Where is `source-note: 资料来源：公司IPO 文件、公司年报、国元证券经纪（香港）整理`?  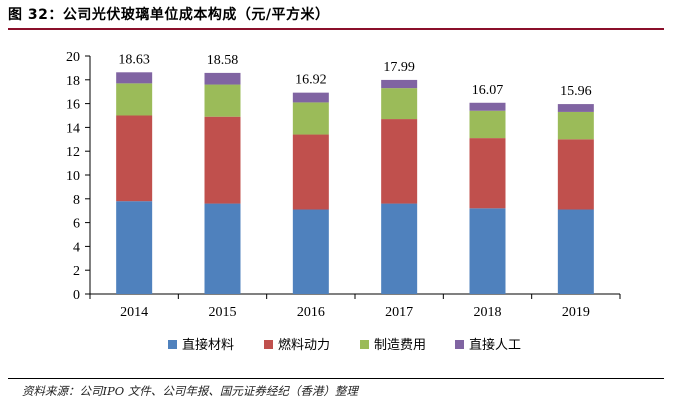 source-note: 资料来源：公司IPO 文件、公司年报、国元证券经纪（香港）整理 is located at coordinates (190, 391).